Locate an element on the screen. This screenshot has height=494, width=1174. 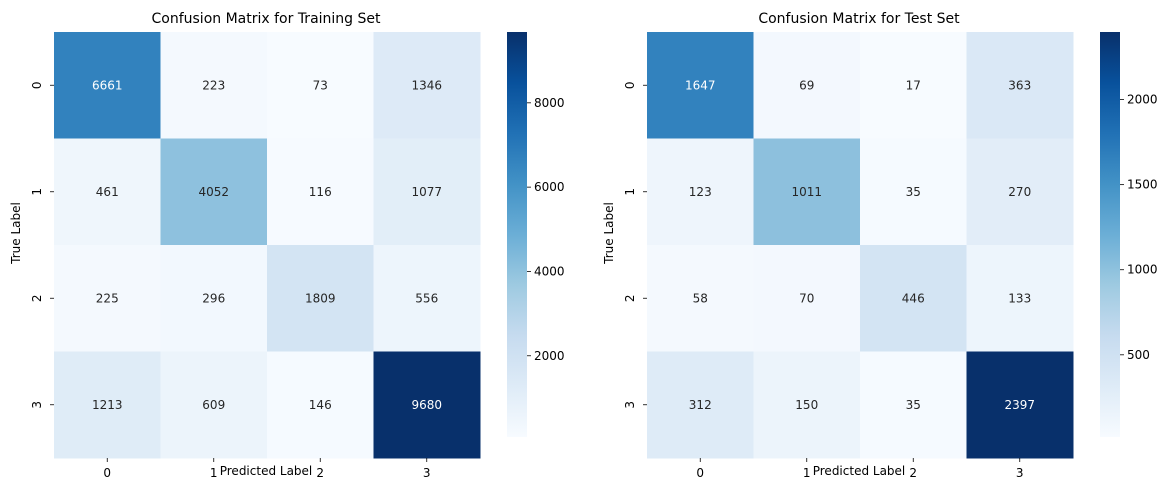
y-axis-label: True Label is located at coordinates (16, 233).